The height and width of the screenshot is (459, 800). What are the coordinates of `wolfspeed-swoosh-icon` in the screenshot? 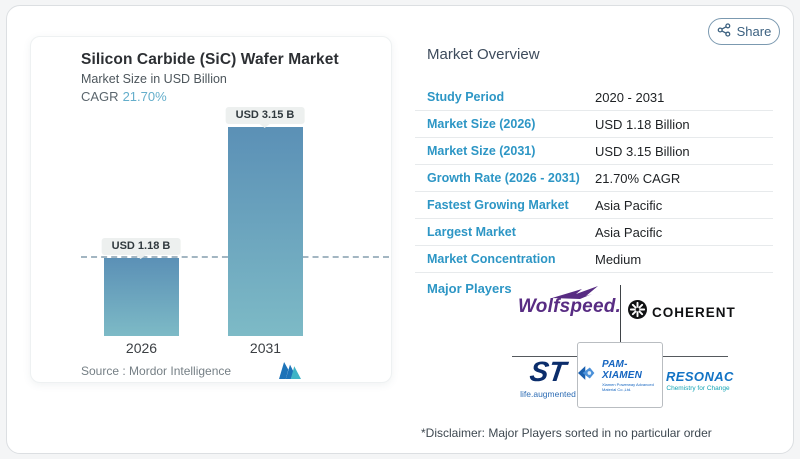 It's located at (578, 295).